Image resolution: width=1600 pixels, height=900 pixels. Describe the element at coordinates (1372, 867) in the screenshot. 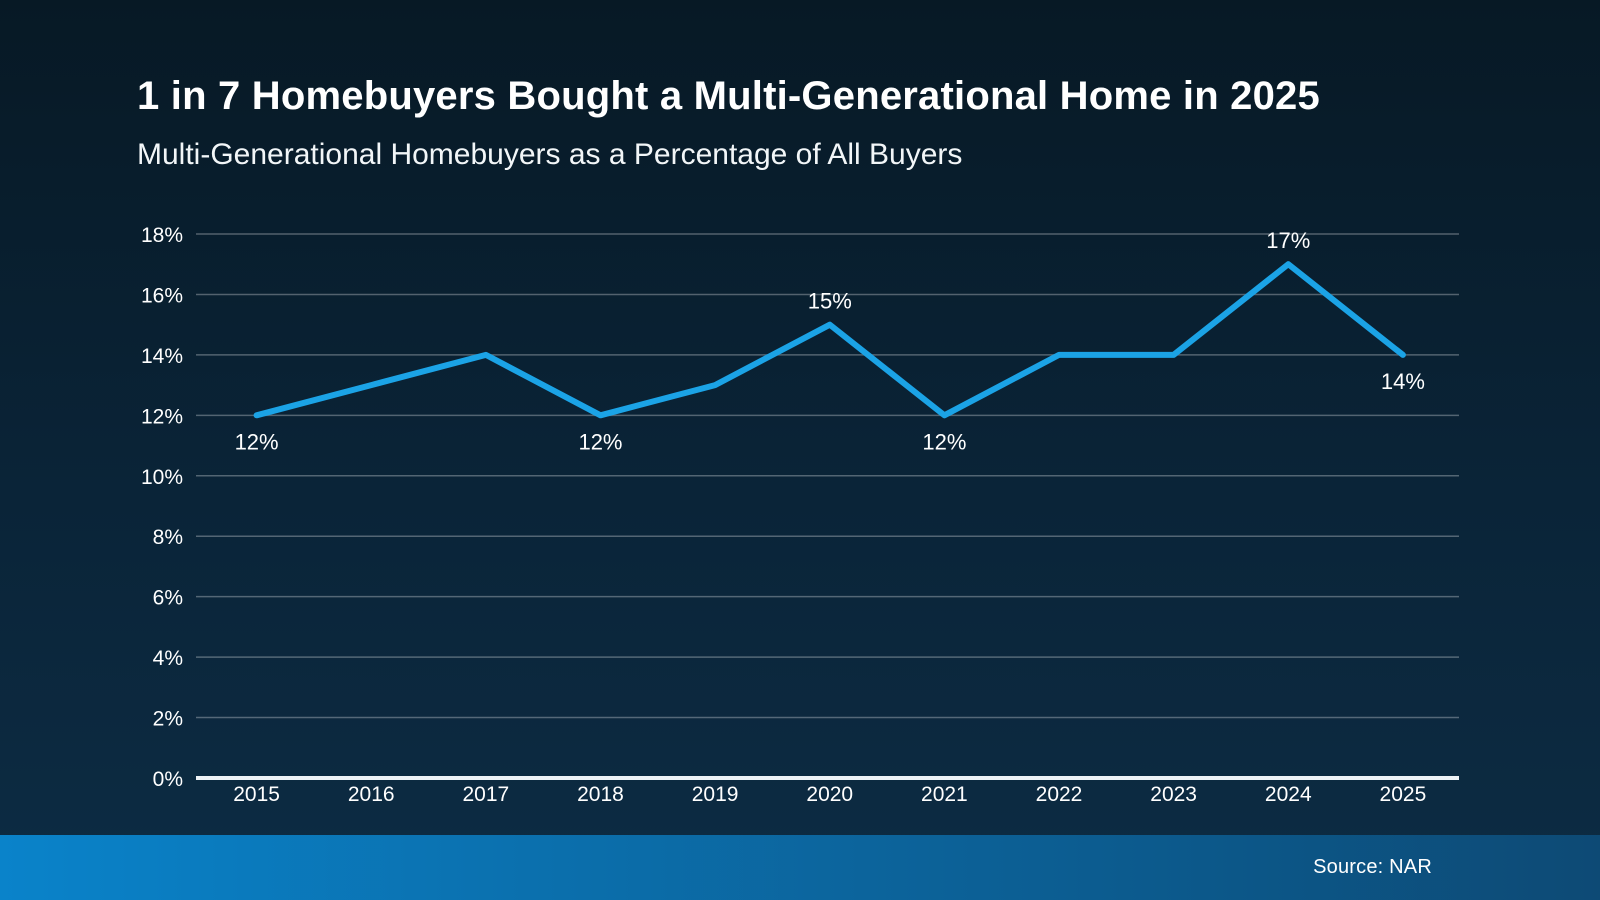

I see `source-credit: Source: NAR` at that location.